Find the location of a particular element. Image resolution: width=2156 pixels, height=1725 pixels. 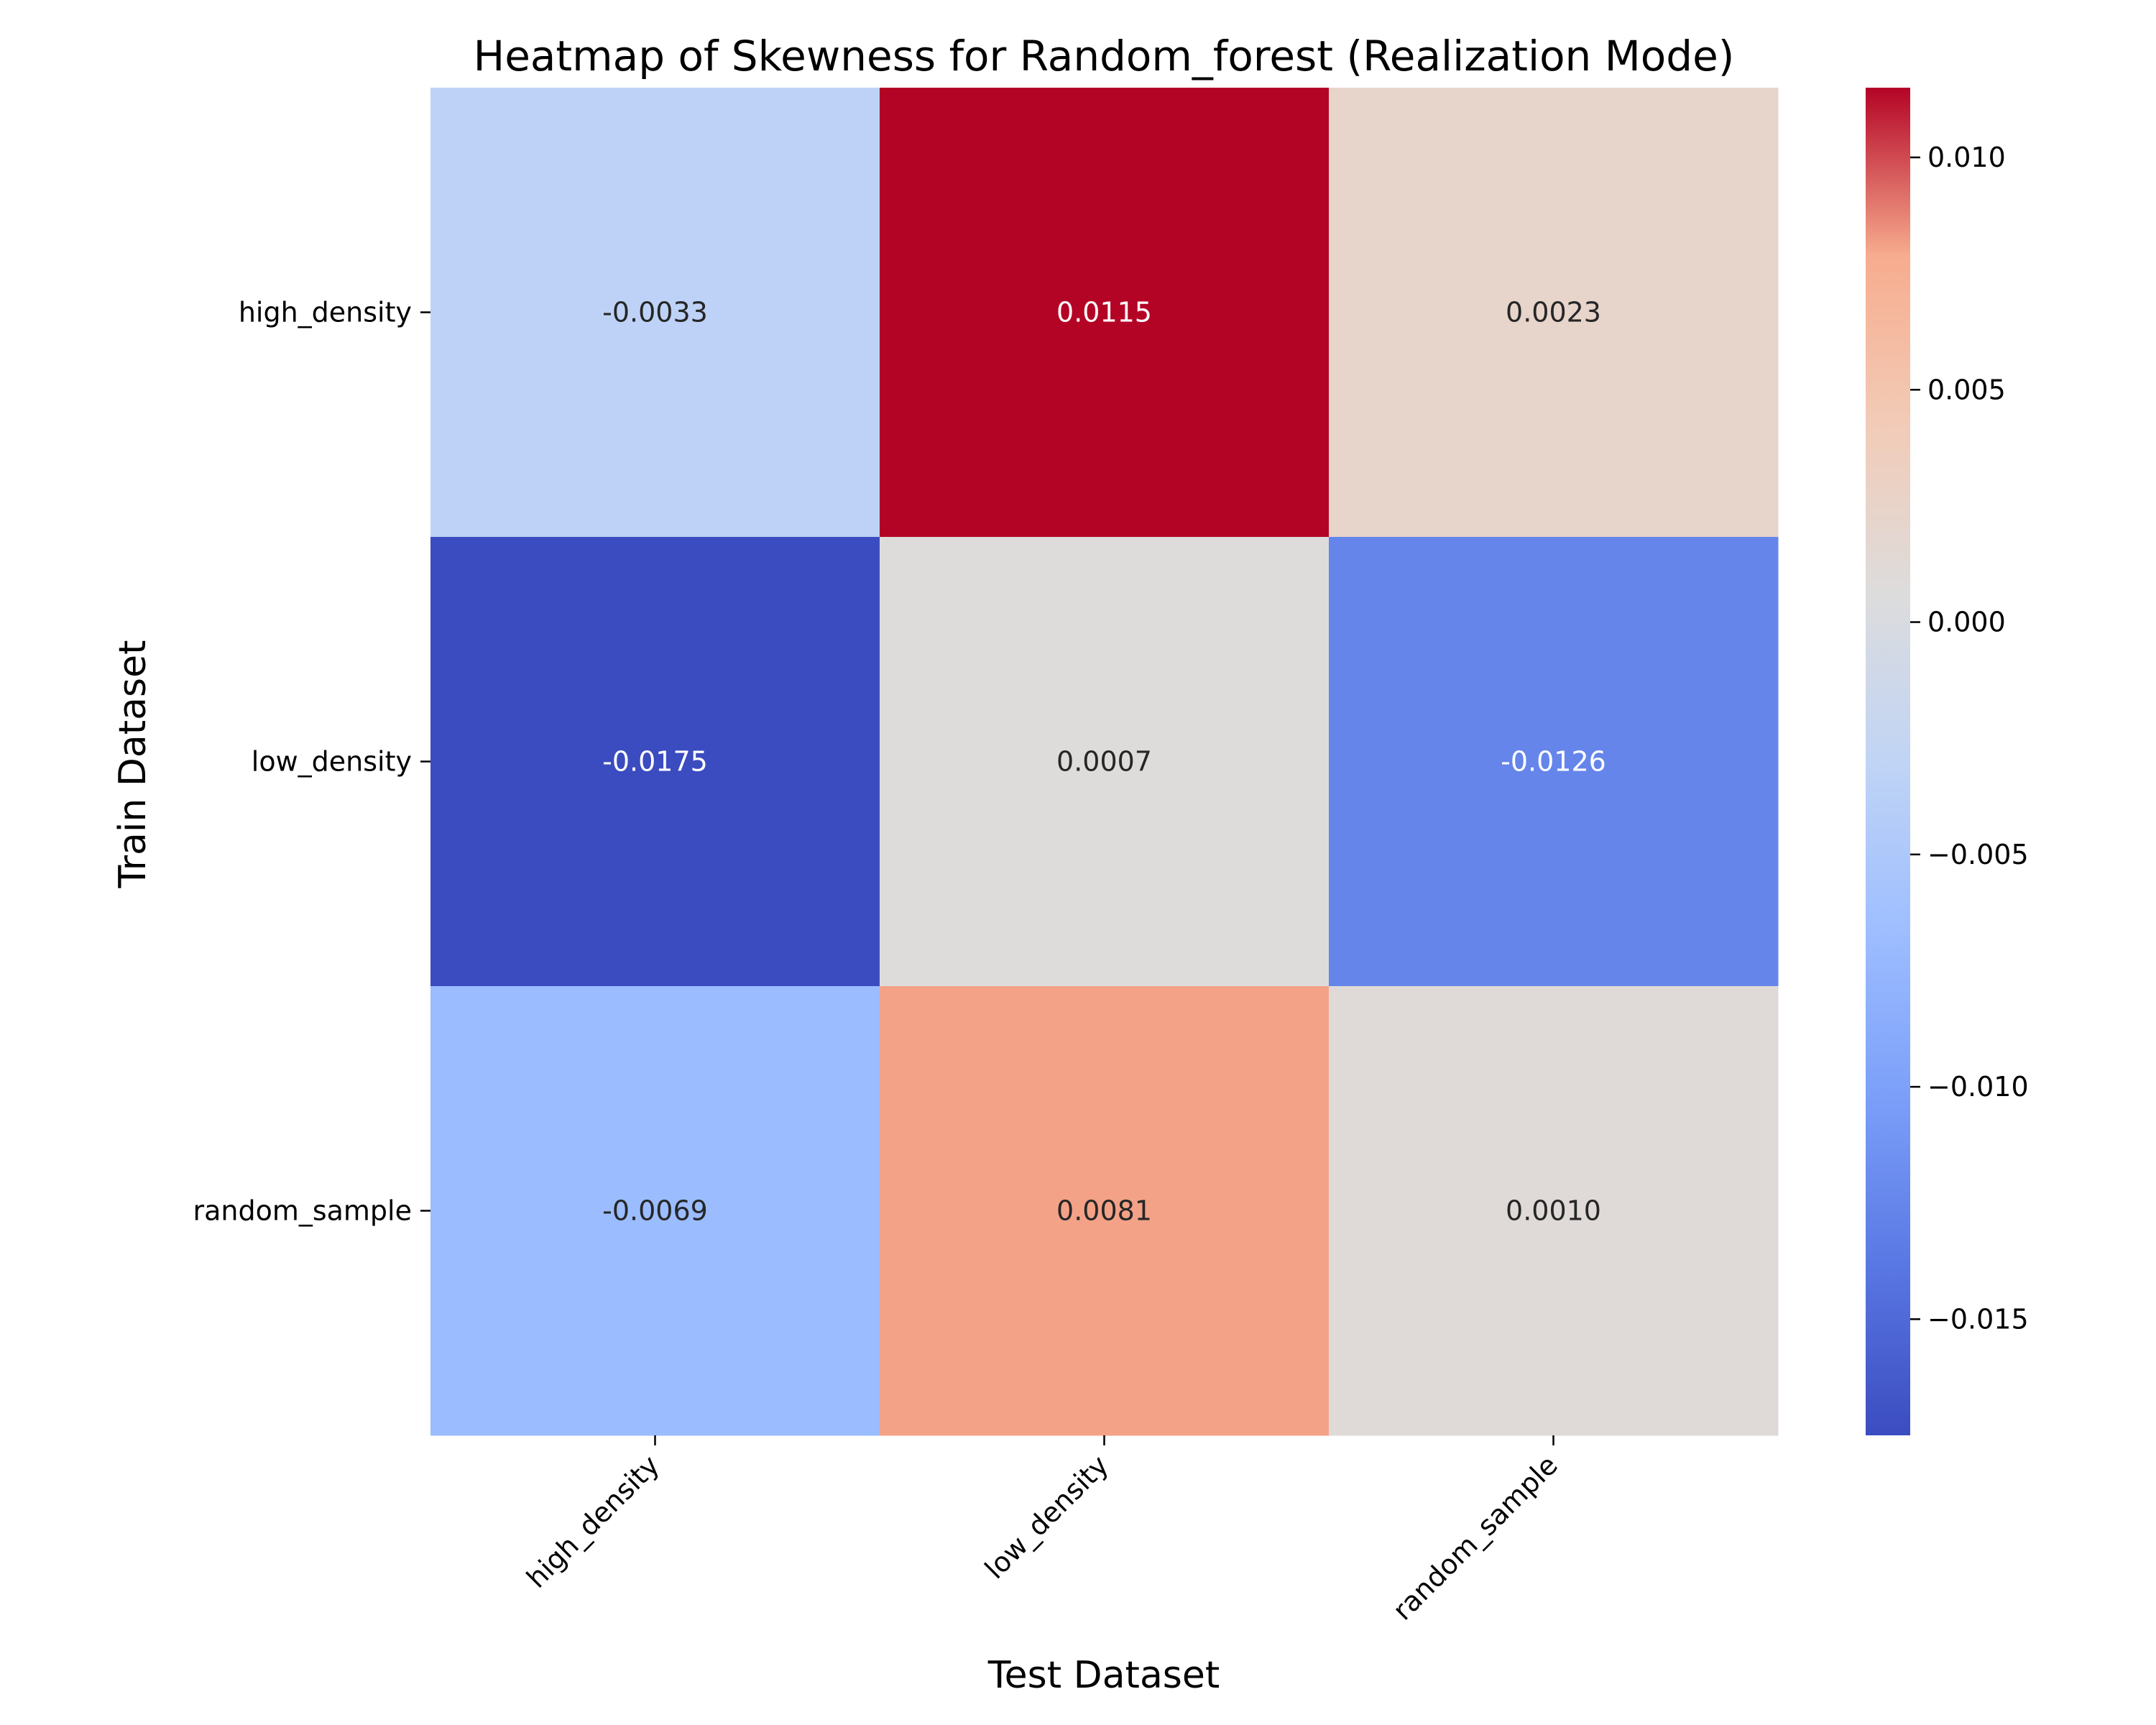

x-axis-ticks: high_density low_density random_sample is located at coordinates (1042, 1531).